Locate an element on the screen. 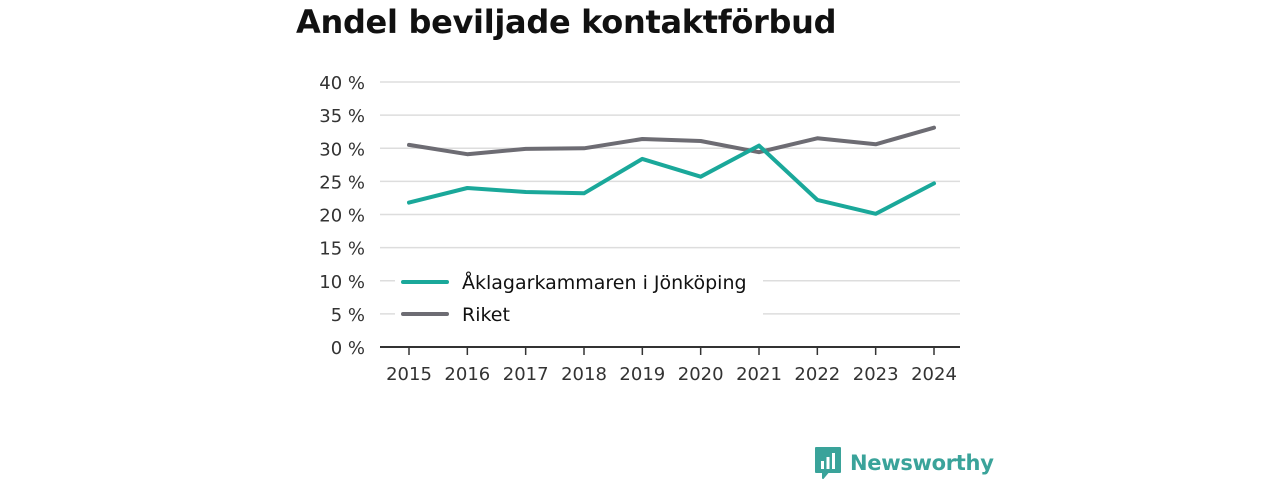  x-tick-label: 2020 is located at coordinates (701, 374).